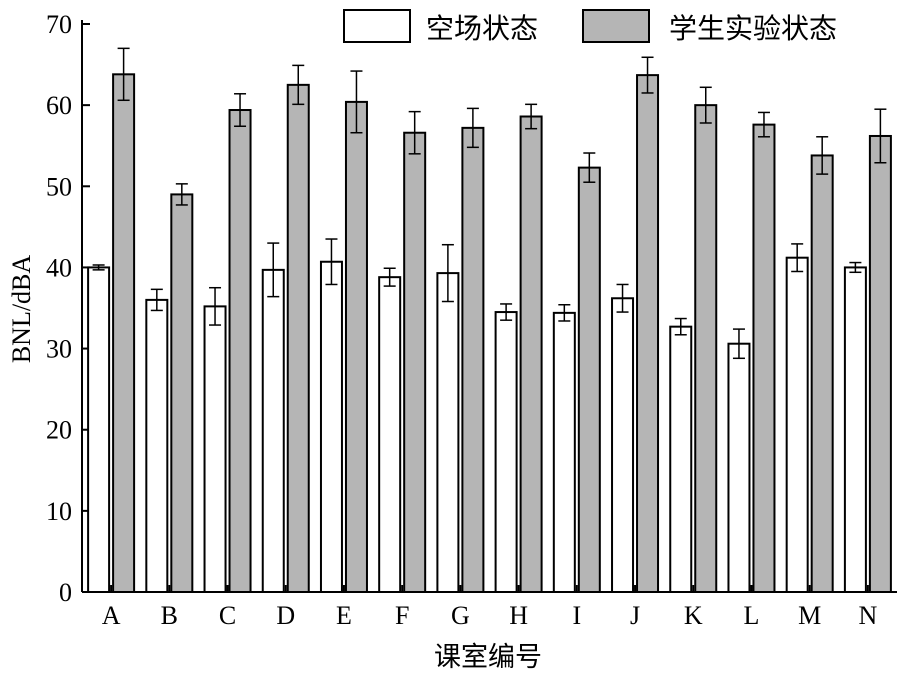  What do you see at coordinates (681, 459) in the screenshot?
I see `bar-empty-K` at bounding box center [681, 459].